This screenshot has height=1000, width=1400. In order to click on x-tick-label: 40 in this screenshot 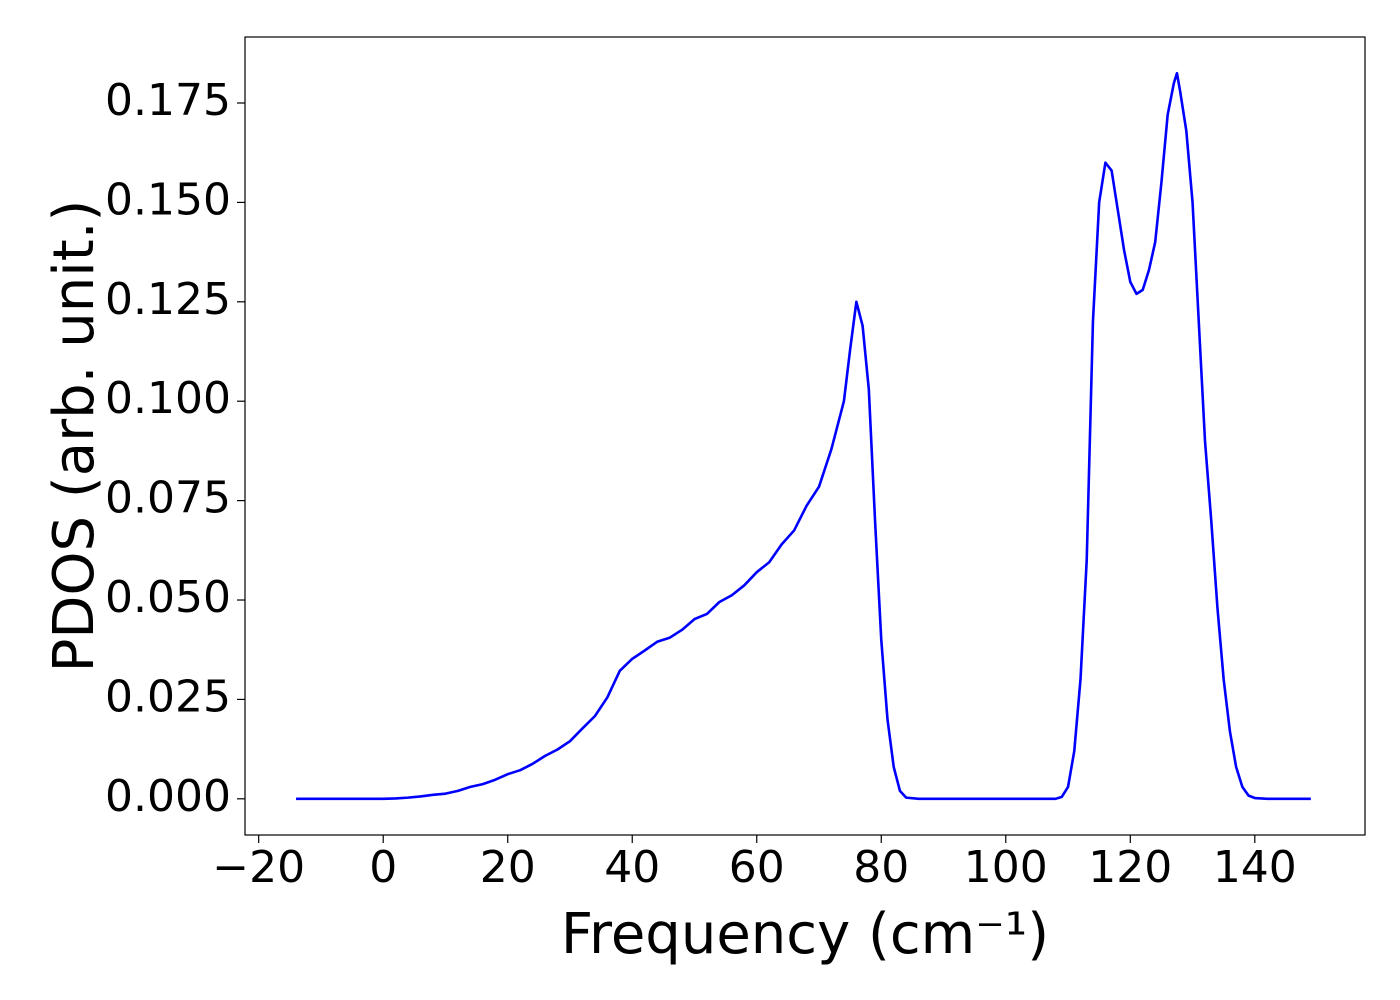, I will do `click(632, 867)`.